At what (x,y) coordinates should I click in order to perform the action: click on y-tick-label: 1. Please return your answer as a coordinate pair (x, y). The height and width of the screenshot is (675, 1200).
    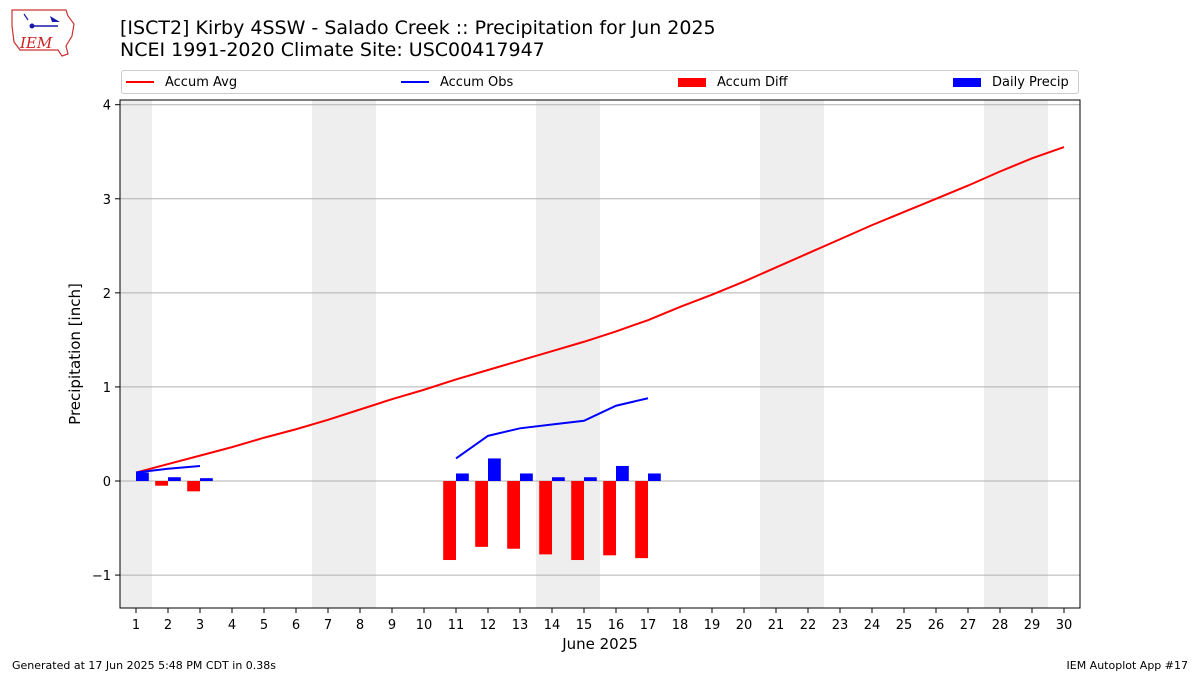
    Looking at the image, I should click on (107, 388).